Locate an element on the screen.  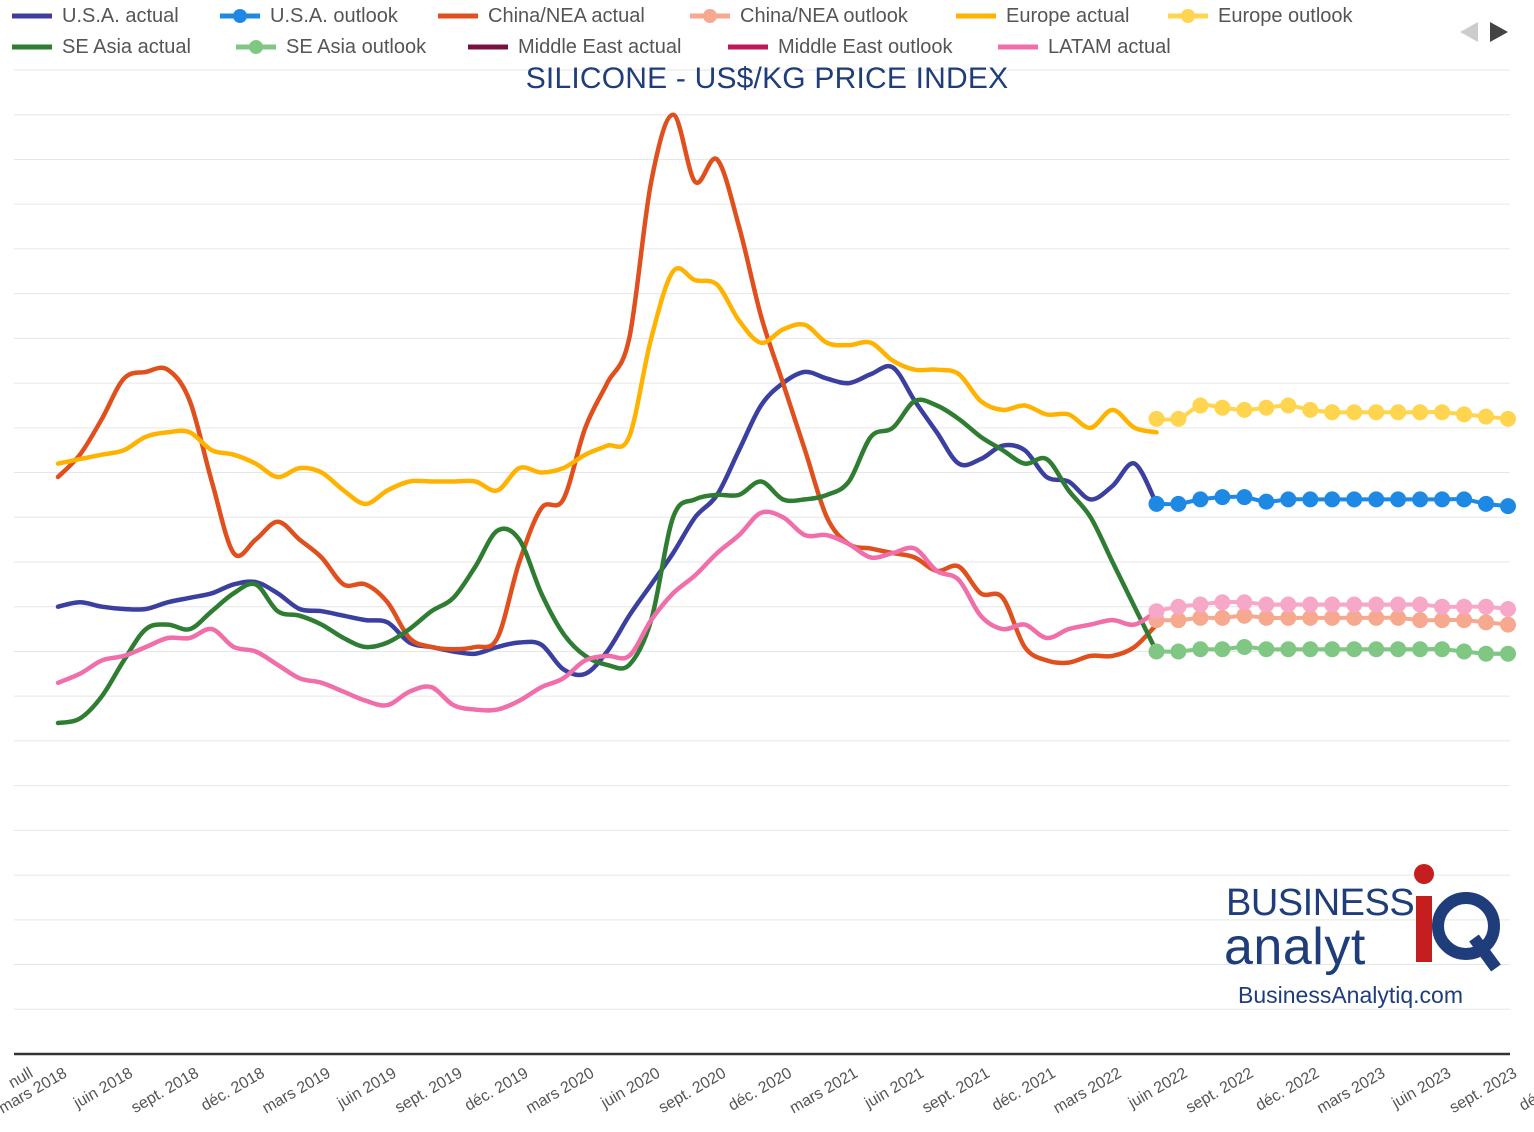
legend-item: Middle East actual is located at coordinates (573, 47).